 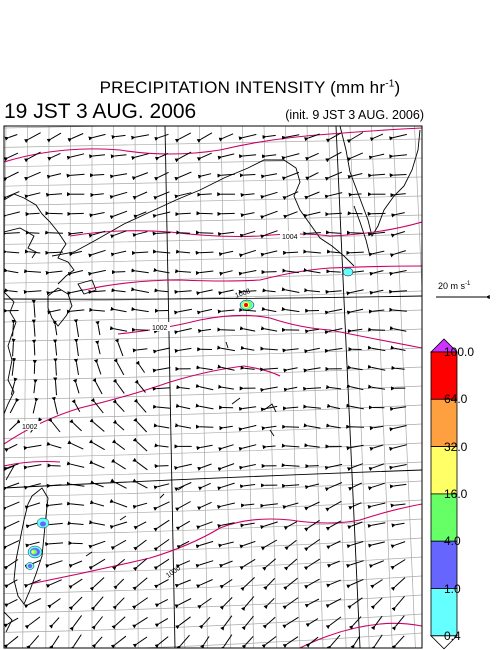 I want to click on major-grid-line, so click(x=213, y=297).